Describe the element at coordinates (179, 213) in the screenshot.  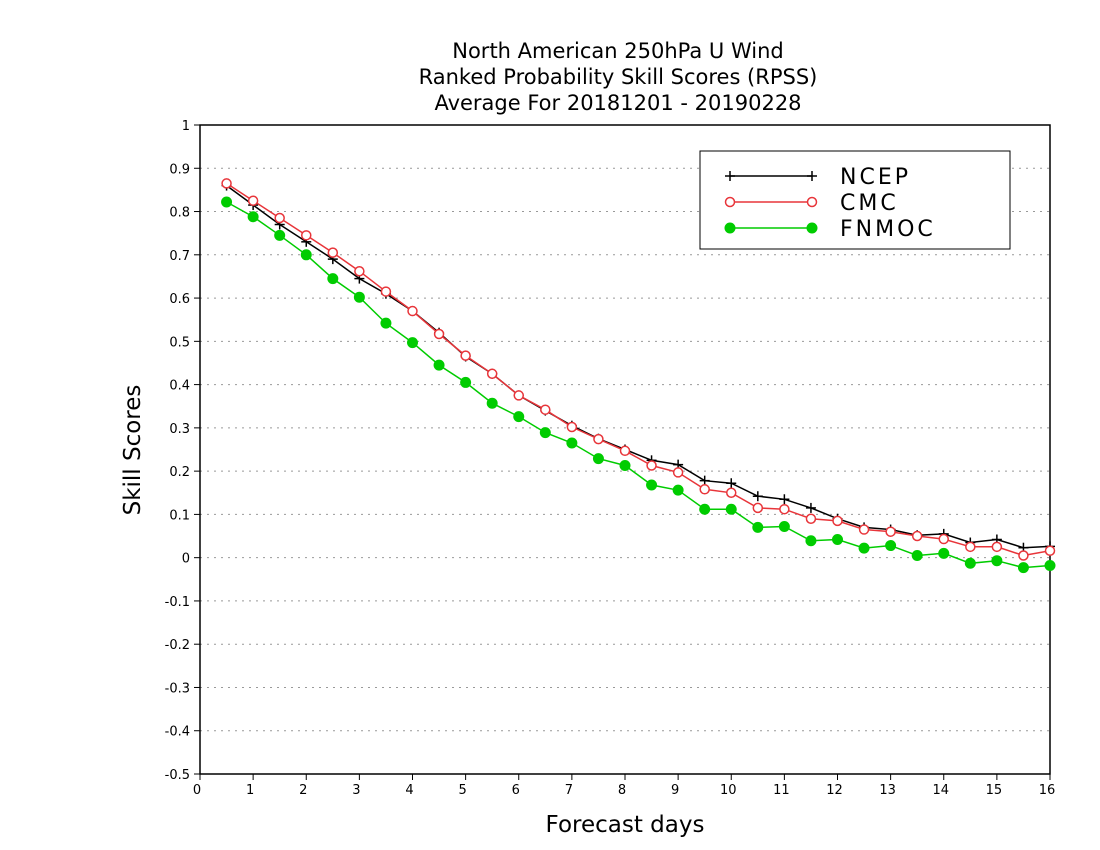
I see `y-tick-label: 0.8` at that location.